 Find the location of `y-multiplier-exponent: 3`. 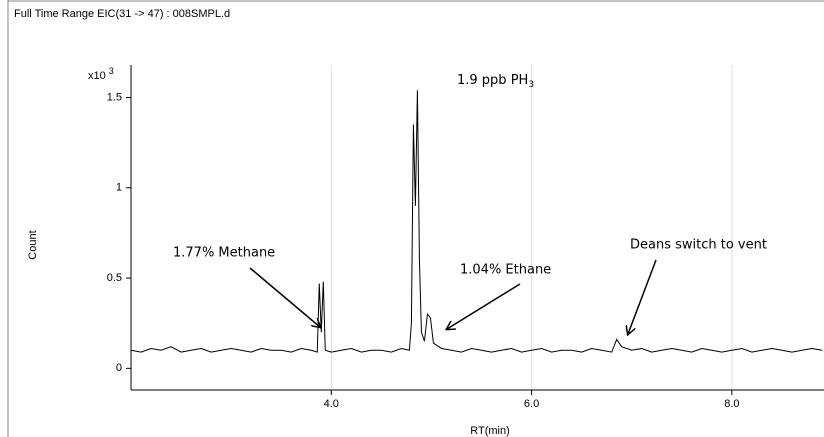

y-multiplier-exponent: 3 is located at coordinates (111, 71).